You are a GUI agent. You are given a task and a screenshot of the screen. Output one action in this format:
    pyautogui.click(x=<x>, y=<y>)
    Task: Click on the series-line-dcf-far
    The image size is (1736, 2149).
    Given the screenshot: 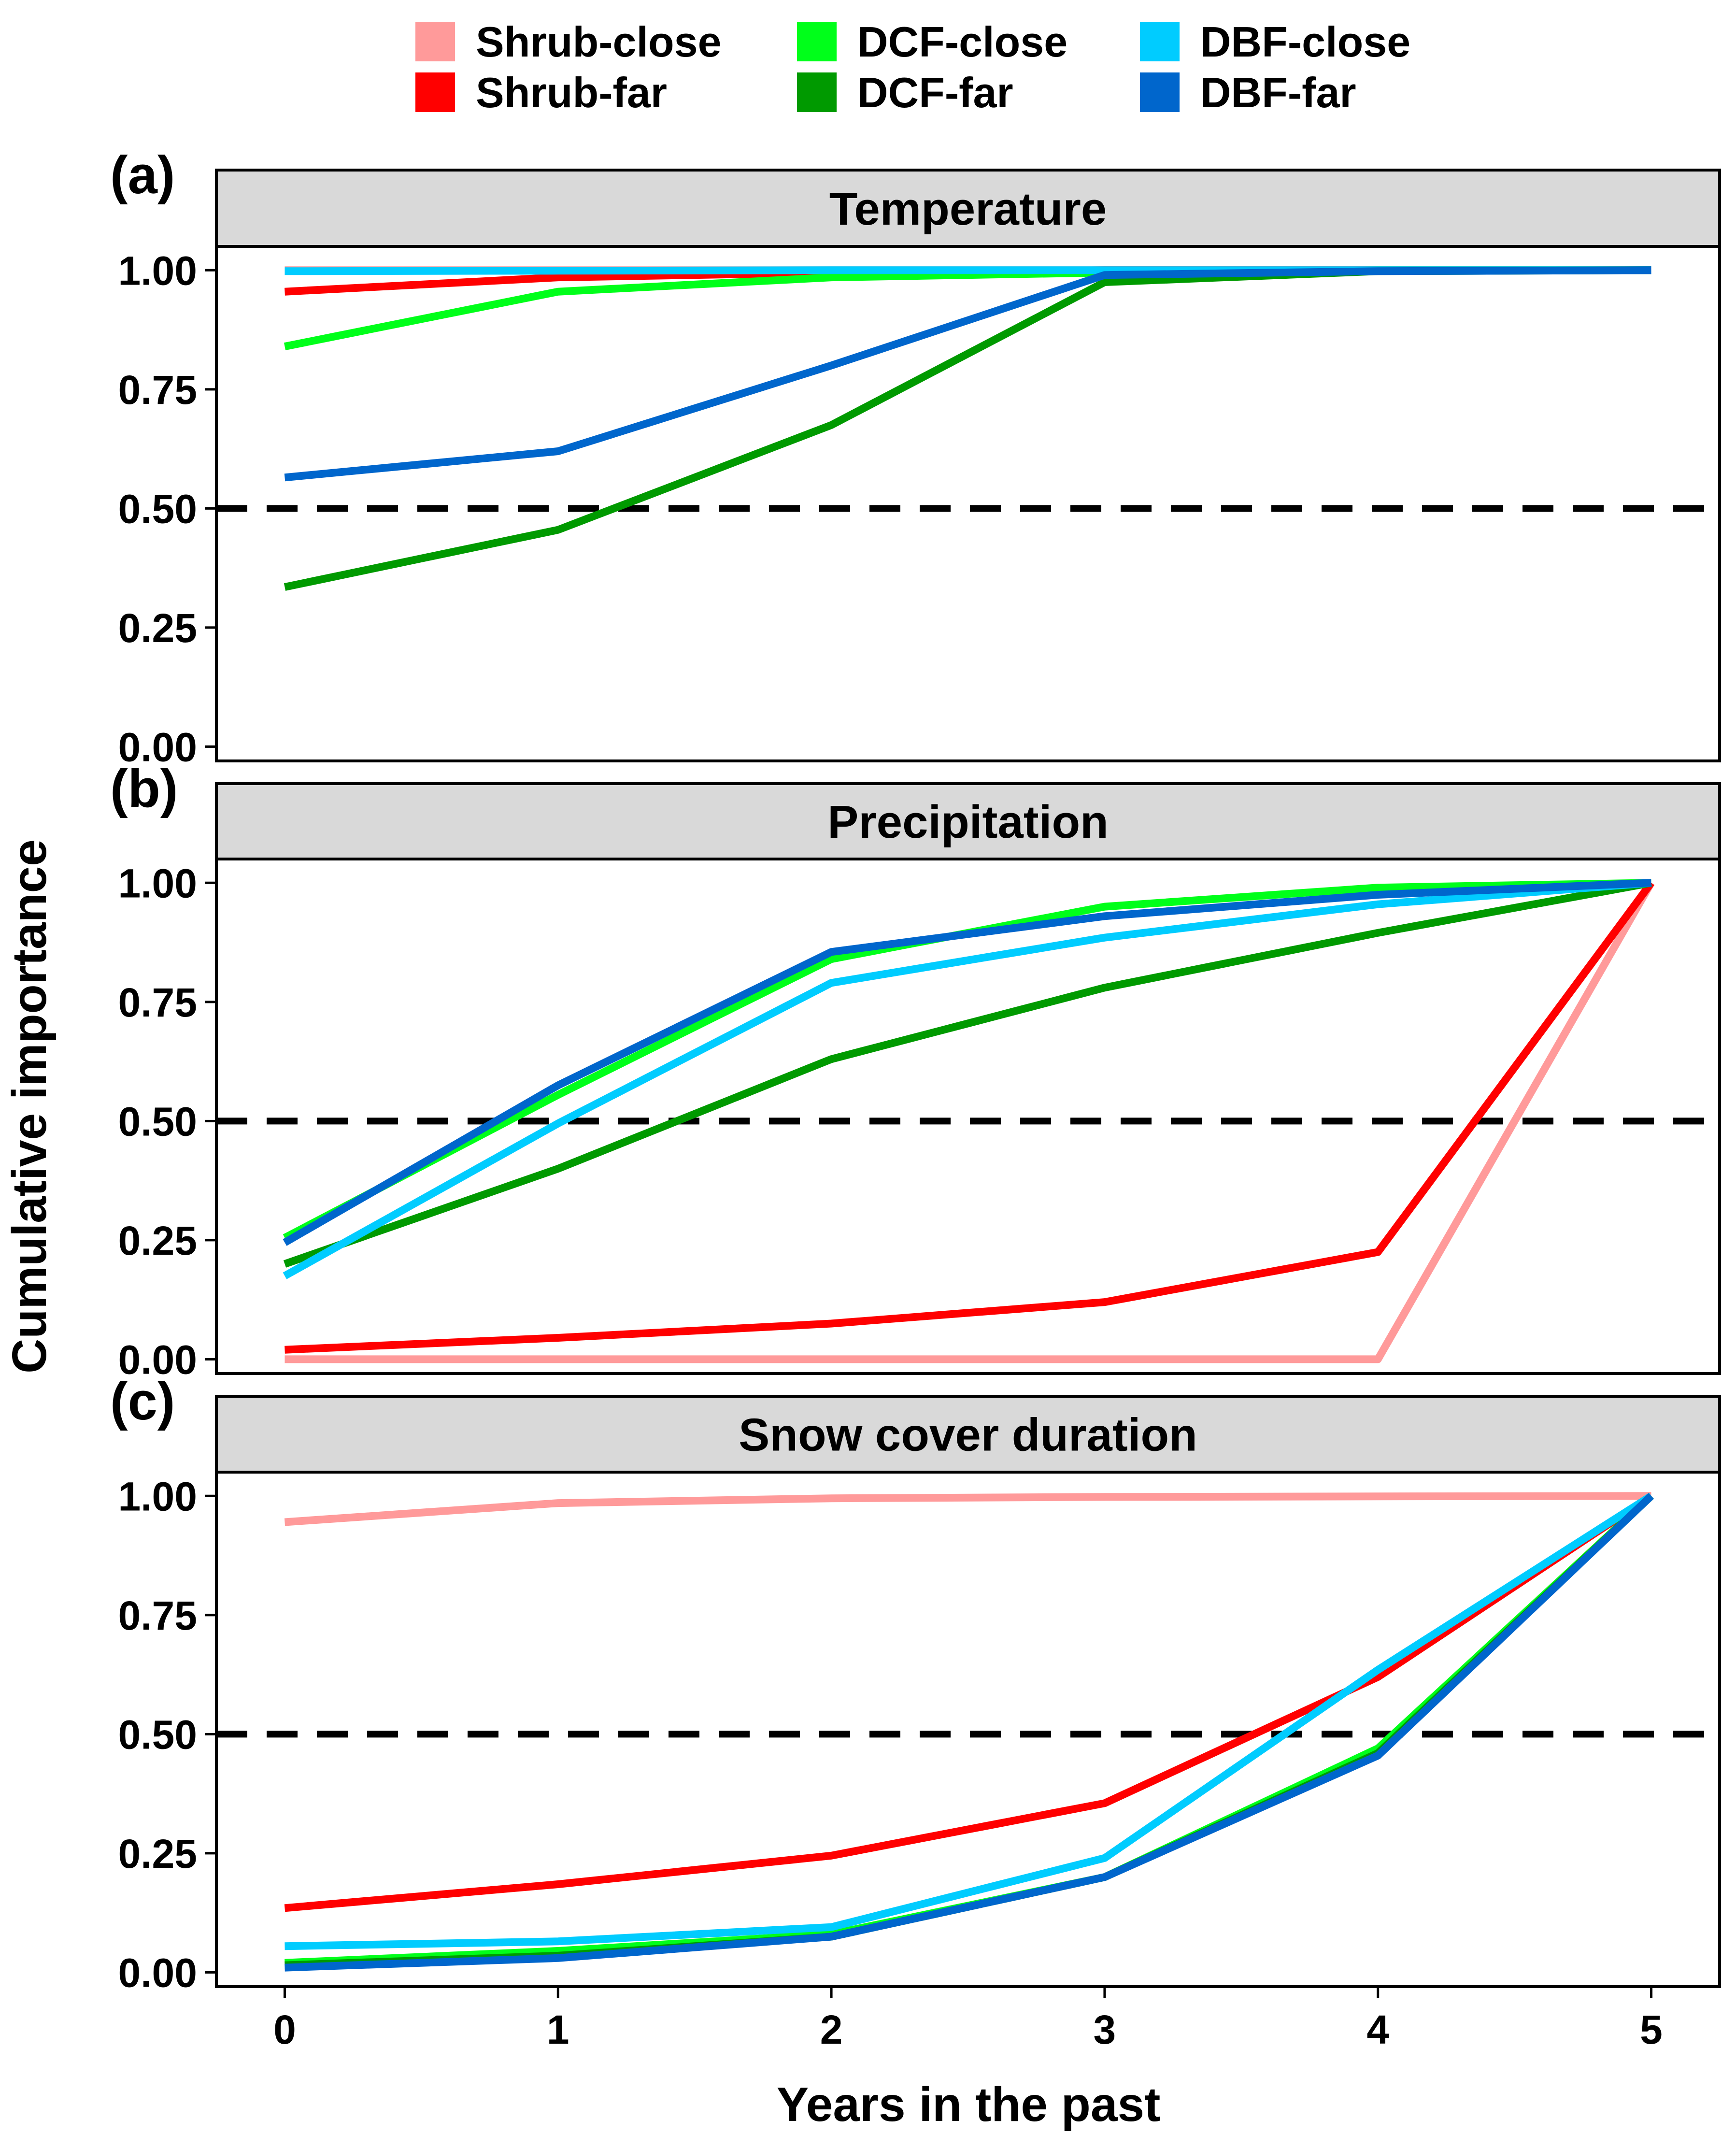 What is the action you would take?
    pyautogui.click(x=967, y=1073)
    